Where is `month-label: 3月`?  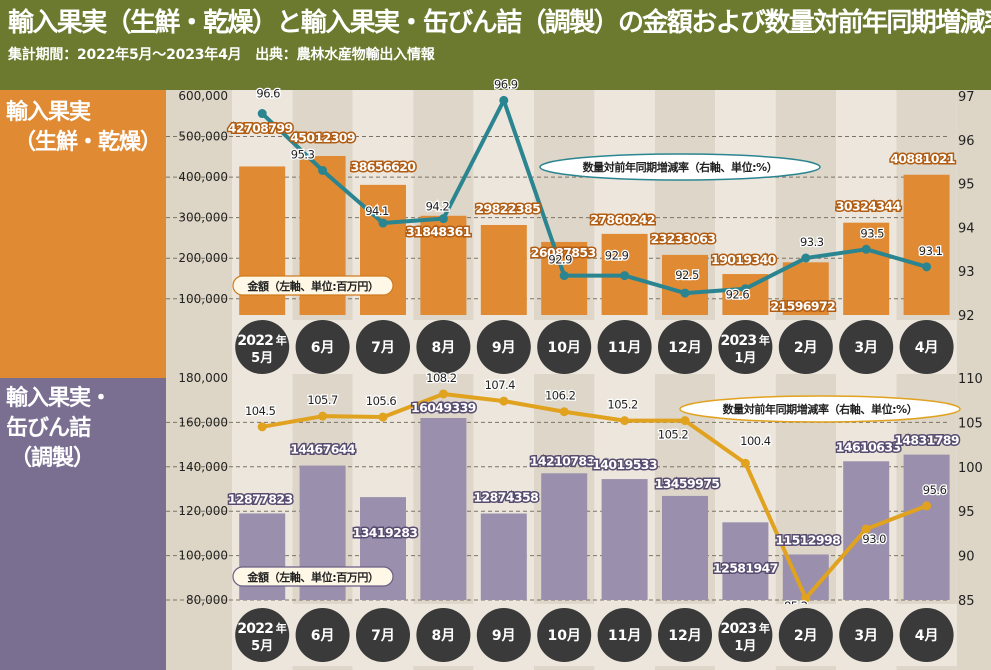
month-label: 3月 is located at coordinates (866, 348).